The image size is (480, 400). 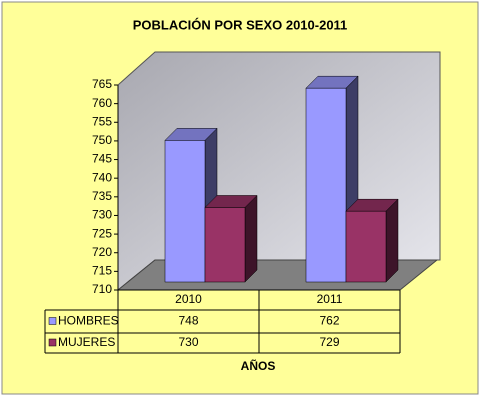 I want to click on legend-label: MUJERES, so click(x=86, y=342).